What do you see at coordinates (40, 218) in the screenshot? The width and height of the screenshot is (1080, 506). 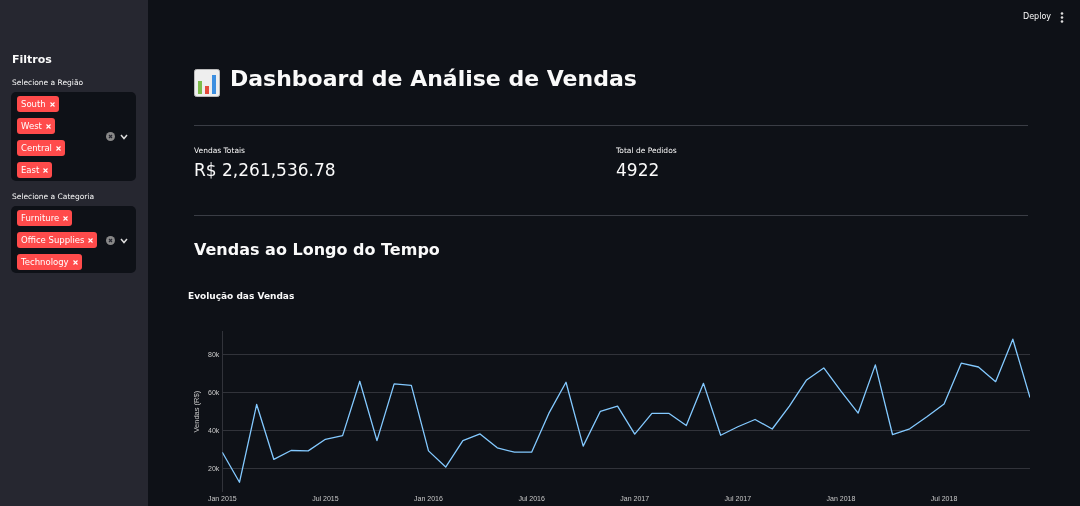 I see `text: Furniture` at bounding box center [40, 218].